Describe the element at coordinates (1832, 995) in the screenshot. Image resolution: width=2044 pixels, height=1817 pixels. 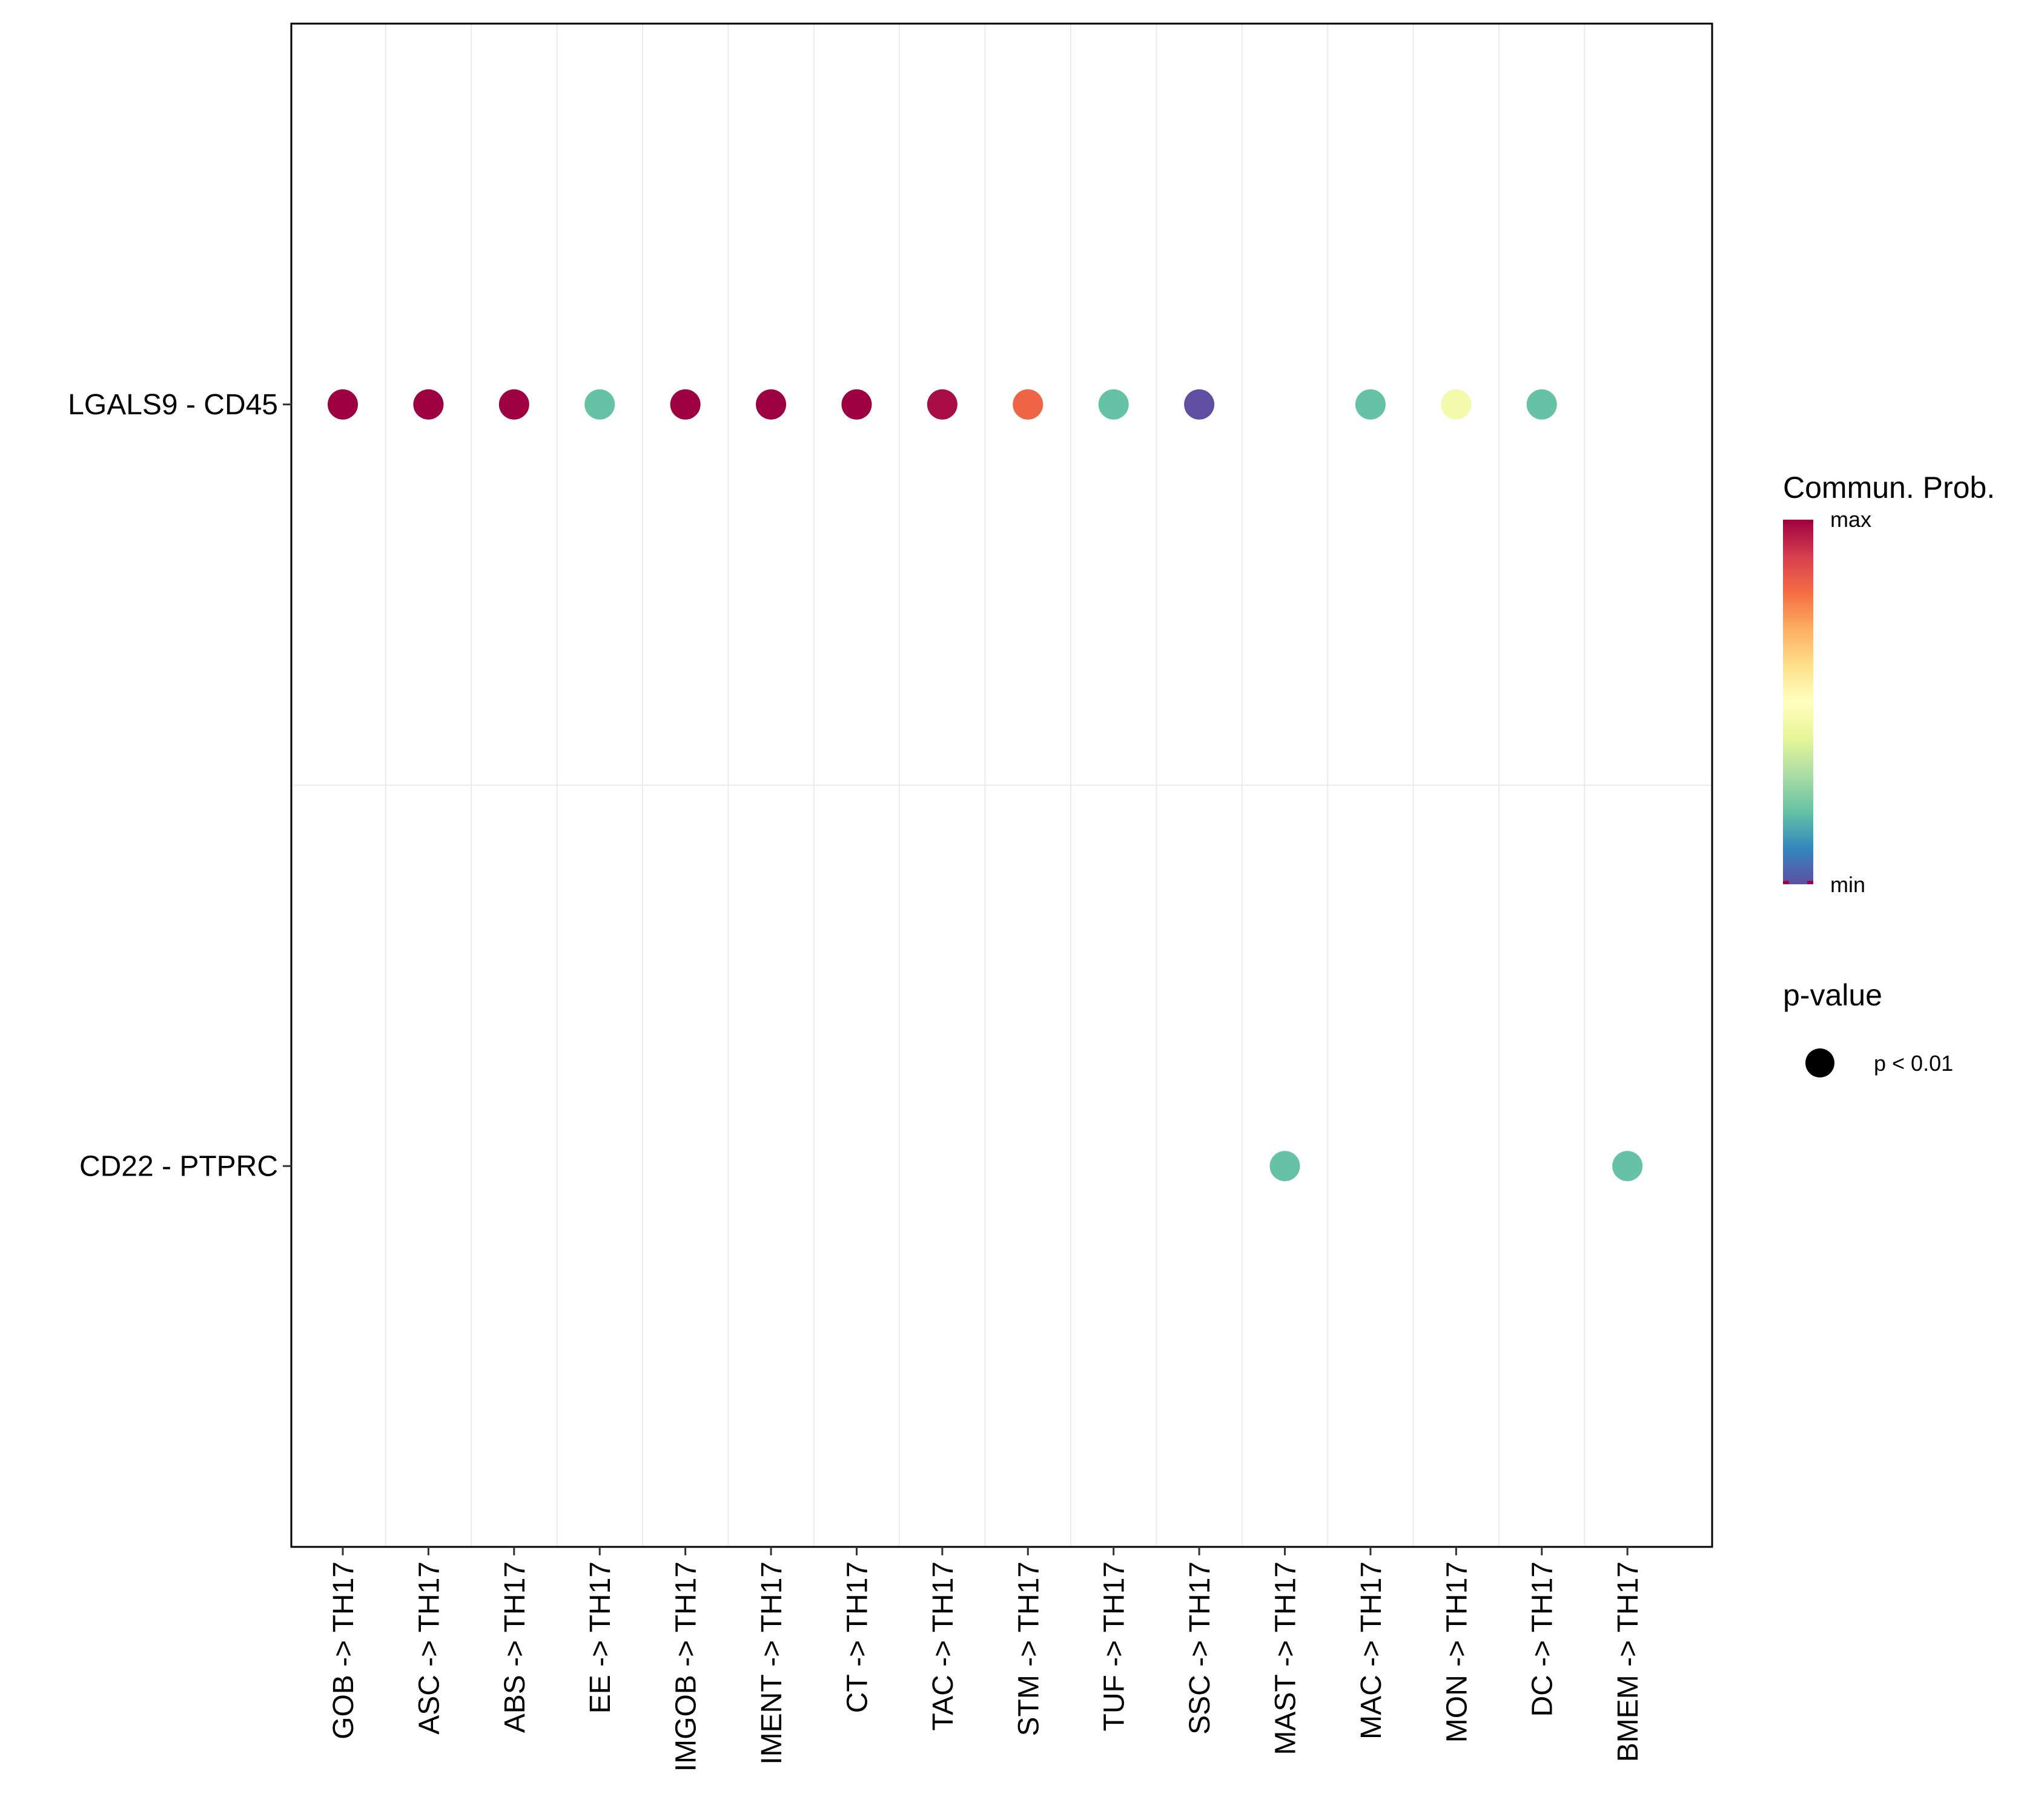
I see `size-legend-title: p-value` at that location.